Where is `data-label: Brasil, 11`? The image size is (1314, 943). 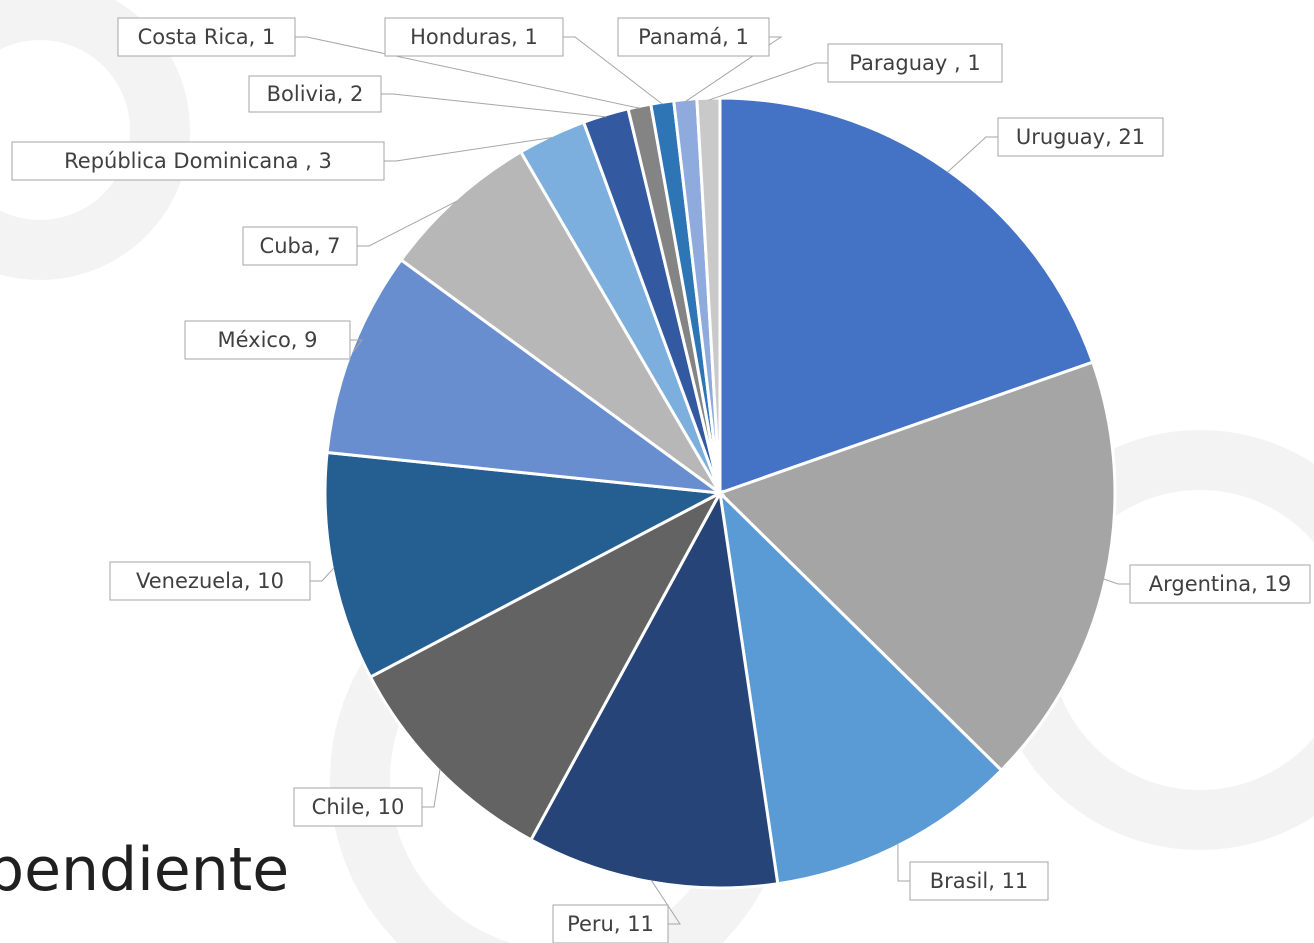
data-label: Brasil, 11 is located at coordinates (979, 881).